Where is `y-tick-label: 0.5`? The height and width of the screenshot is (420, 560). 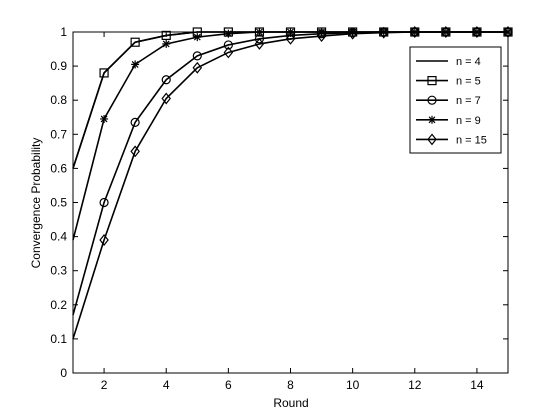
y-tick-label: 0.5 is located at coordinates (58, 203).